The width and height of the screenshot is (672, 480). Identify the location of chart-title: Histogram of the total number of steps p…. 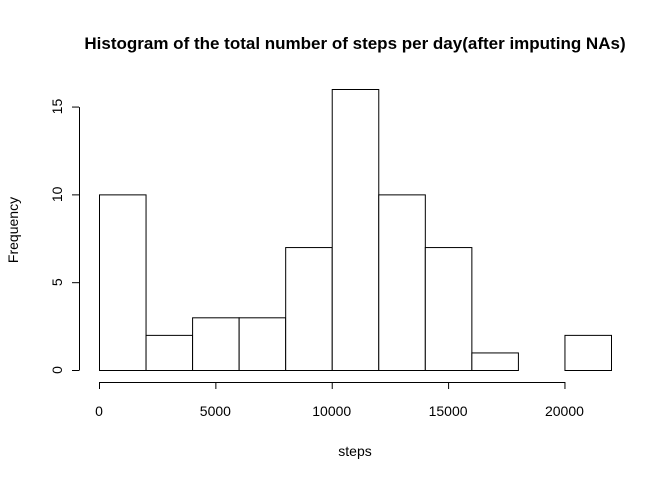
(354, 43).